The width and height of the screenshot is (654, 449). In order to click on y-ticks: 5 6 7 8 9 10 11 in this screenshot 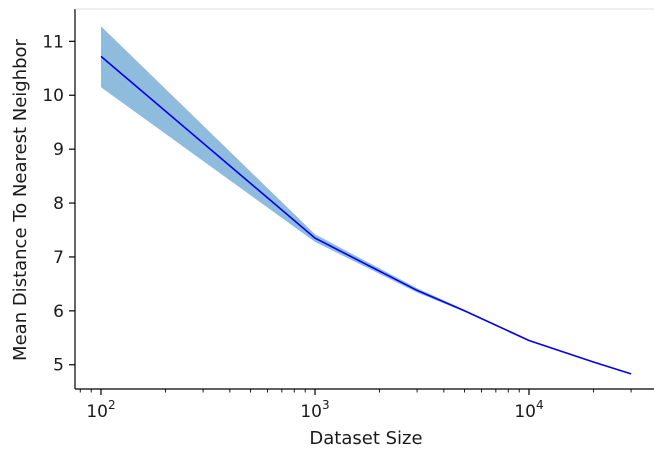, I will do `click(58, 204)`.